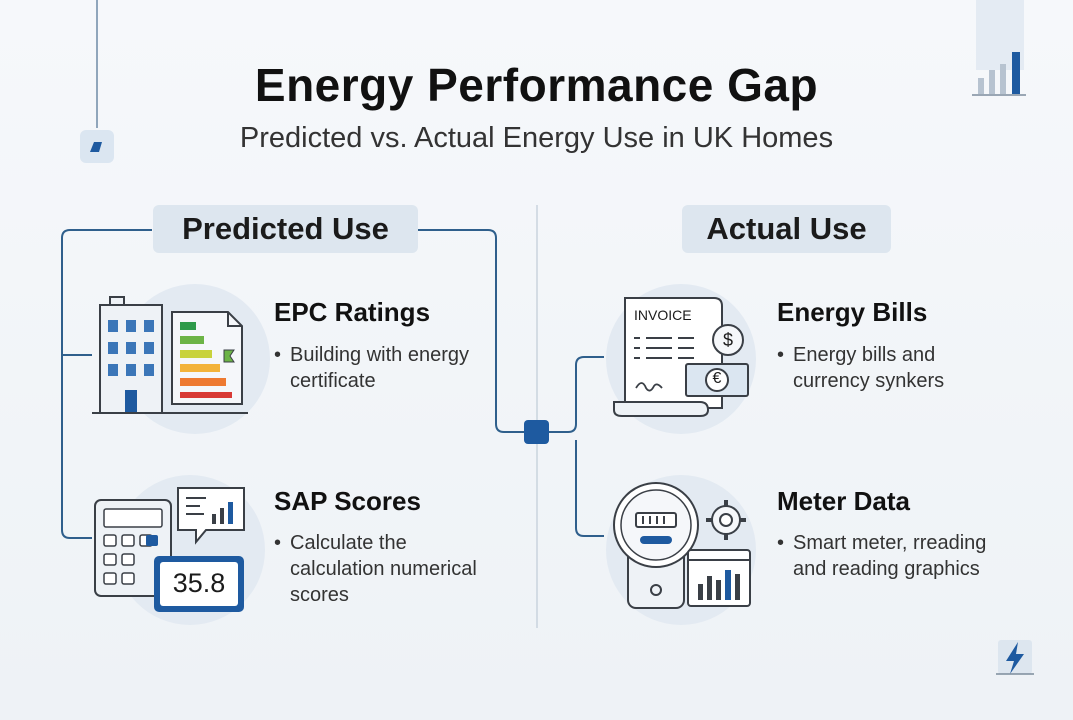 Image resolution: width=1073 pixels, height=720 pixels. I want to click on hanging-tag-icon, so click(97, 146).